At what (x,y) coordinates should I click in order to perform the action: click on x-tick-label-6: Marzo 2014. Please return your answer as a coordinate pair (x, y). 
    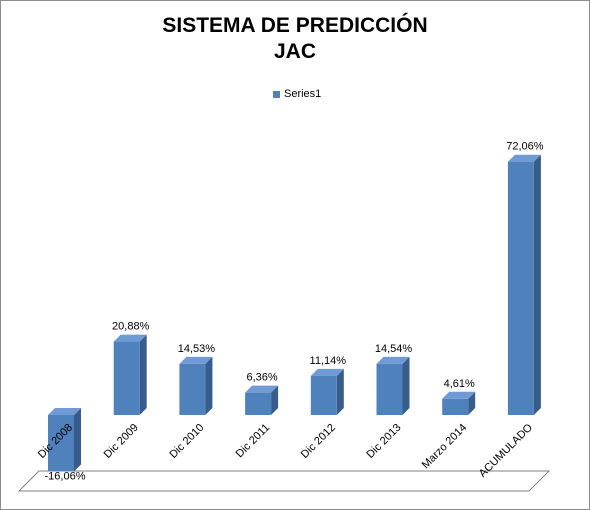
    Looking at the image, I should click on (445, 447).